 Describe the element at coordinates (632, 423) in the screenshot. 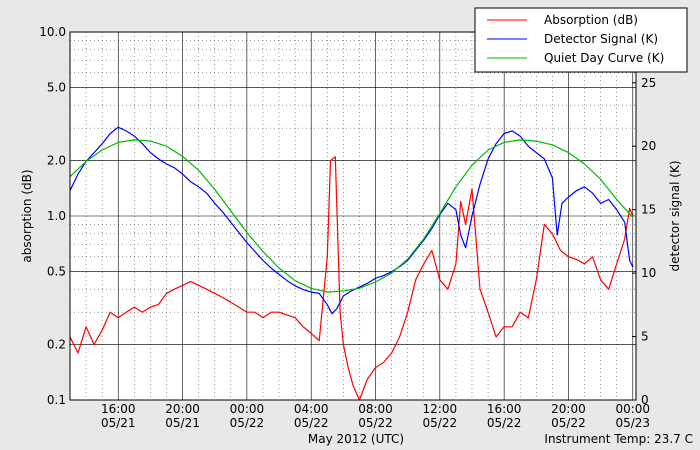

I see `x-tick-label-date: 05/23` at that location.